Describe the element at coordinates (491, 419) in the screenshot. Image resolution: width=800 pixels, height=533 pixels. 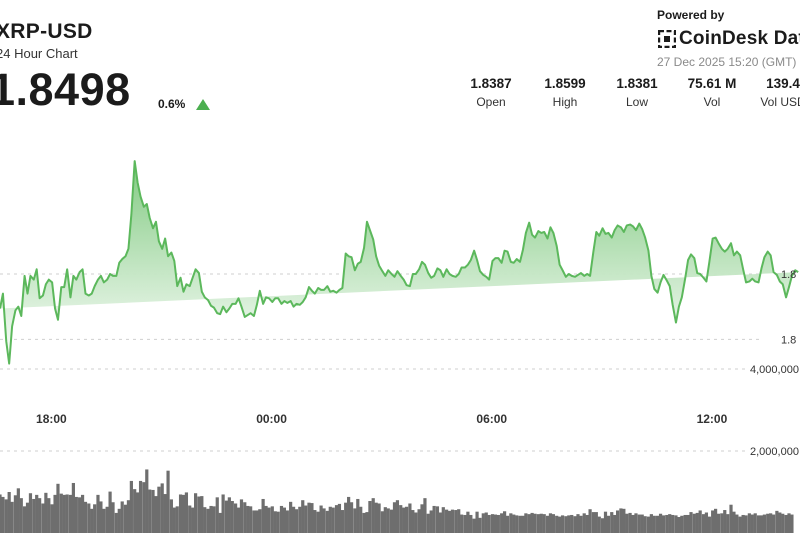
I see `x-tick-label: 06:00` at that location.